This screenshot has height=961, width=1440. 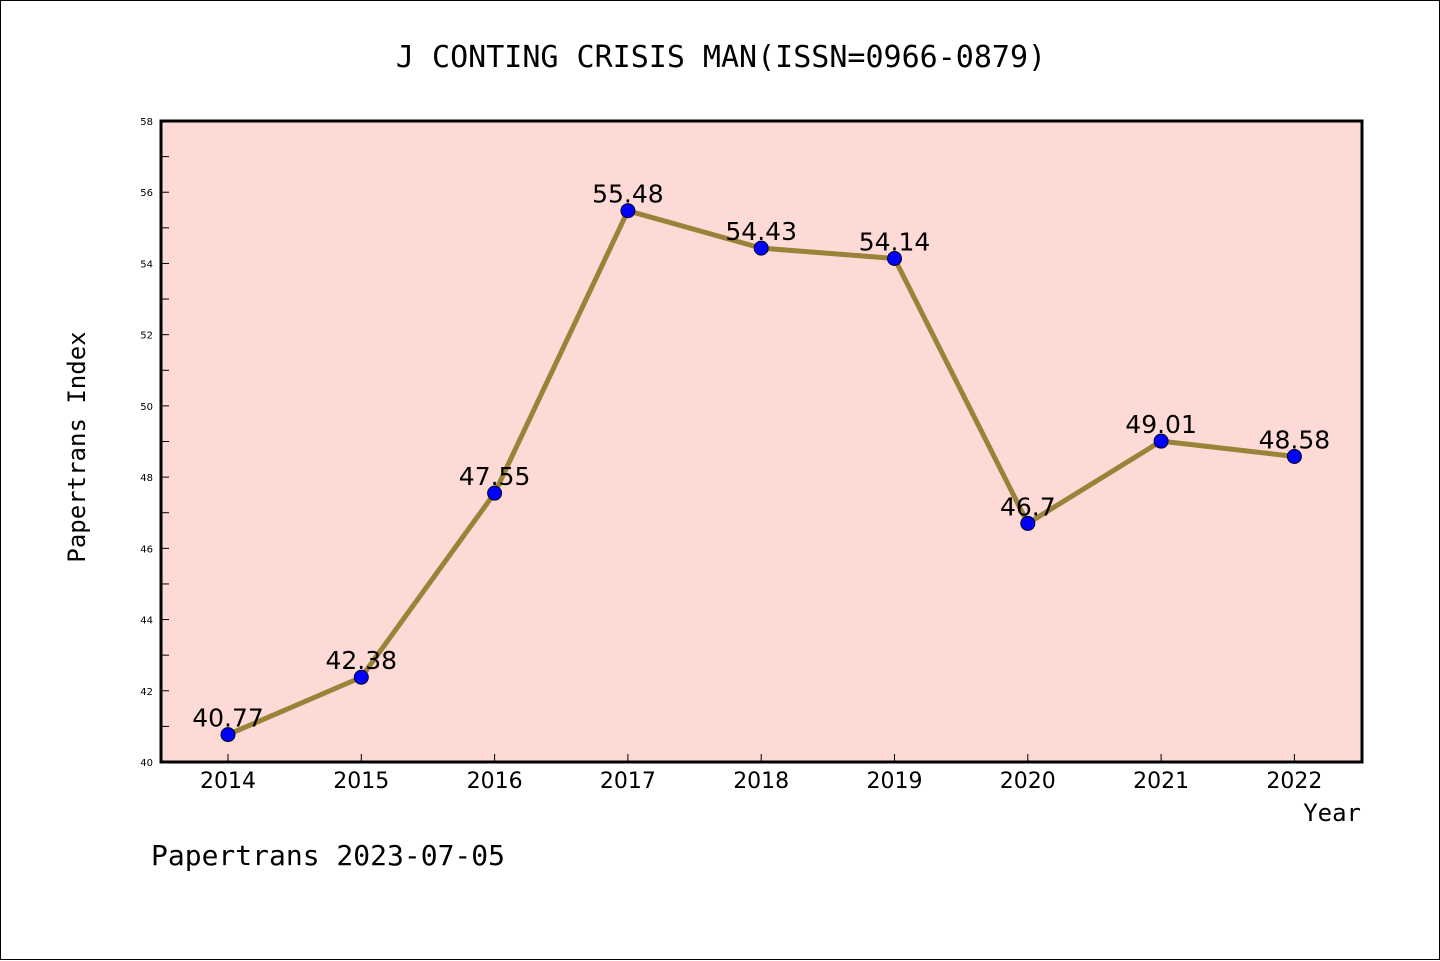 I want to click on data-label-2018: 54.43, so click(x=761, y=231).